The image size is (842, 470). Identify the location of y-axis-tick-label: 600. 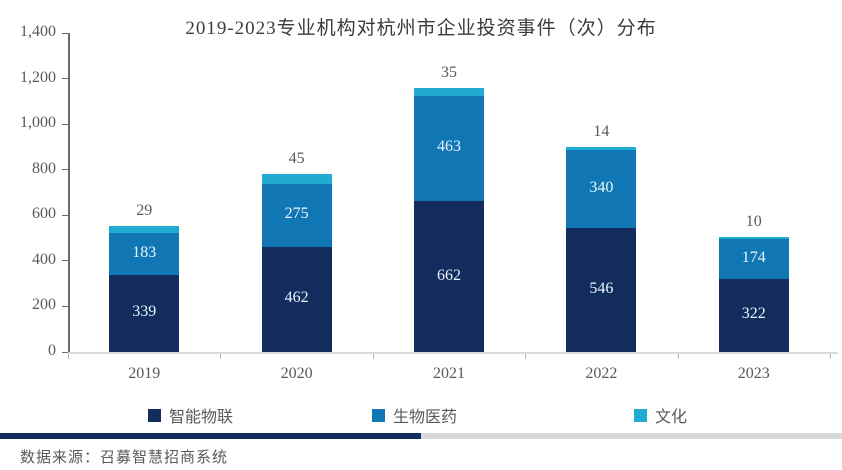
(44, 214).